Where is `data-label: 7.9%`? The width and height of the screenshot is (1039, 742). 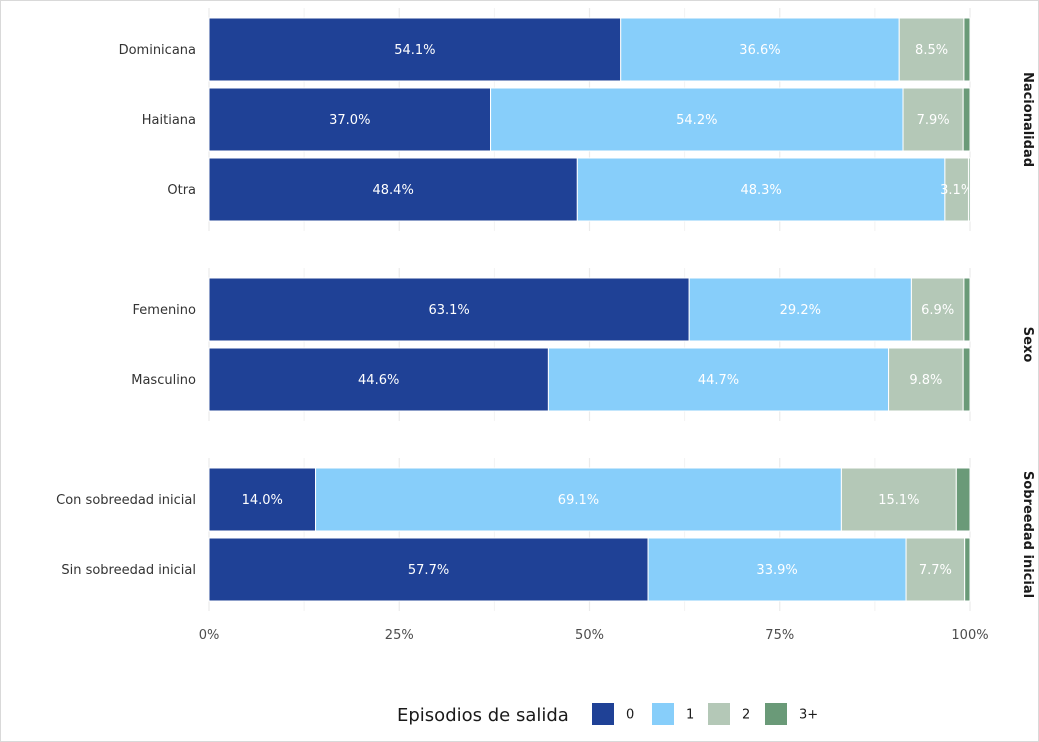 data-label: 7.9% is located at coordinates (933, 120).